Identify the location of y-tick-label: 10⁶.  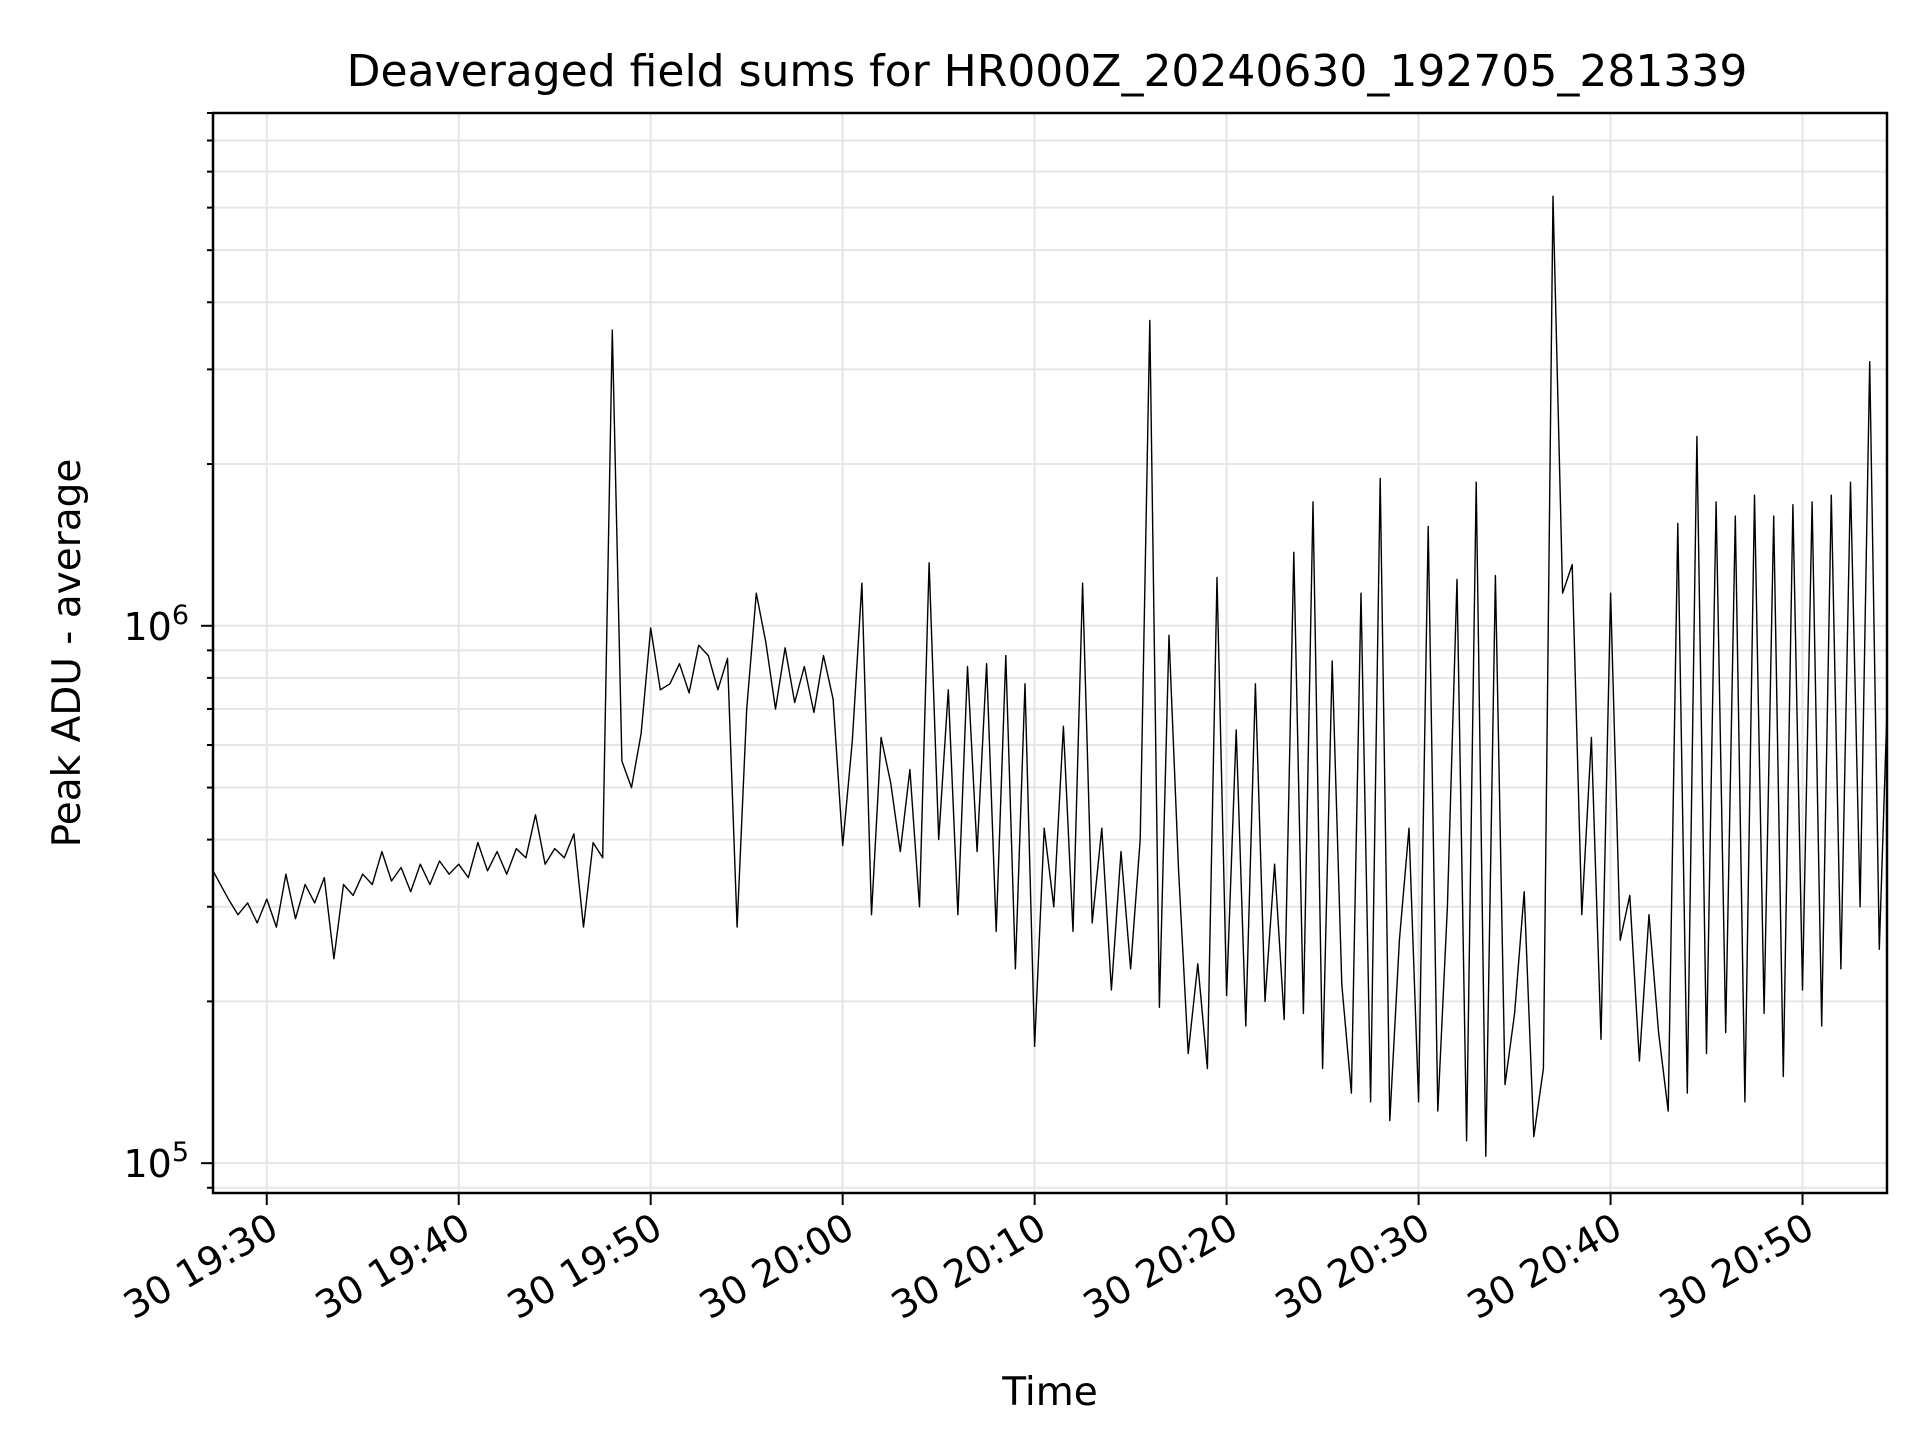
(156, 624).